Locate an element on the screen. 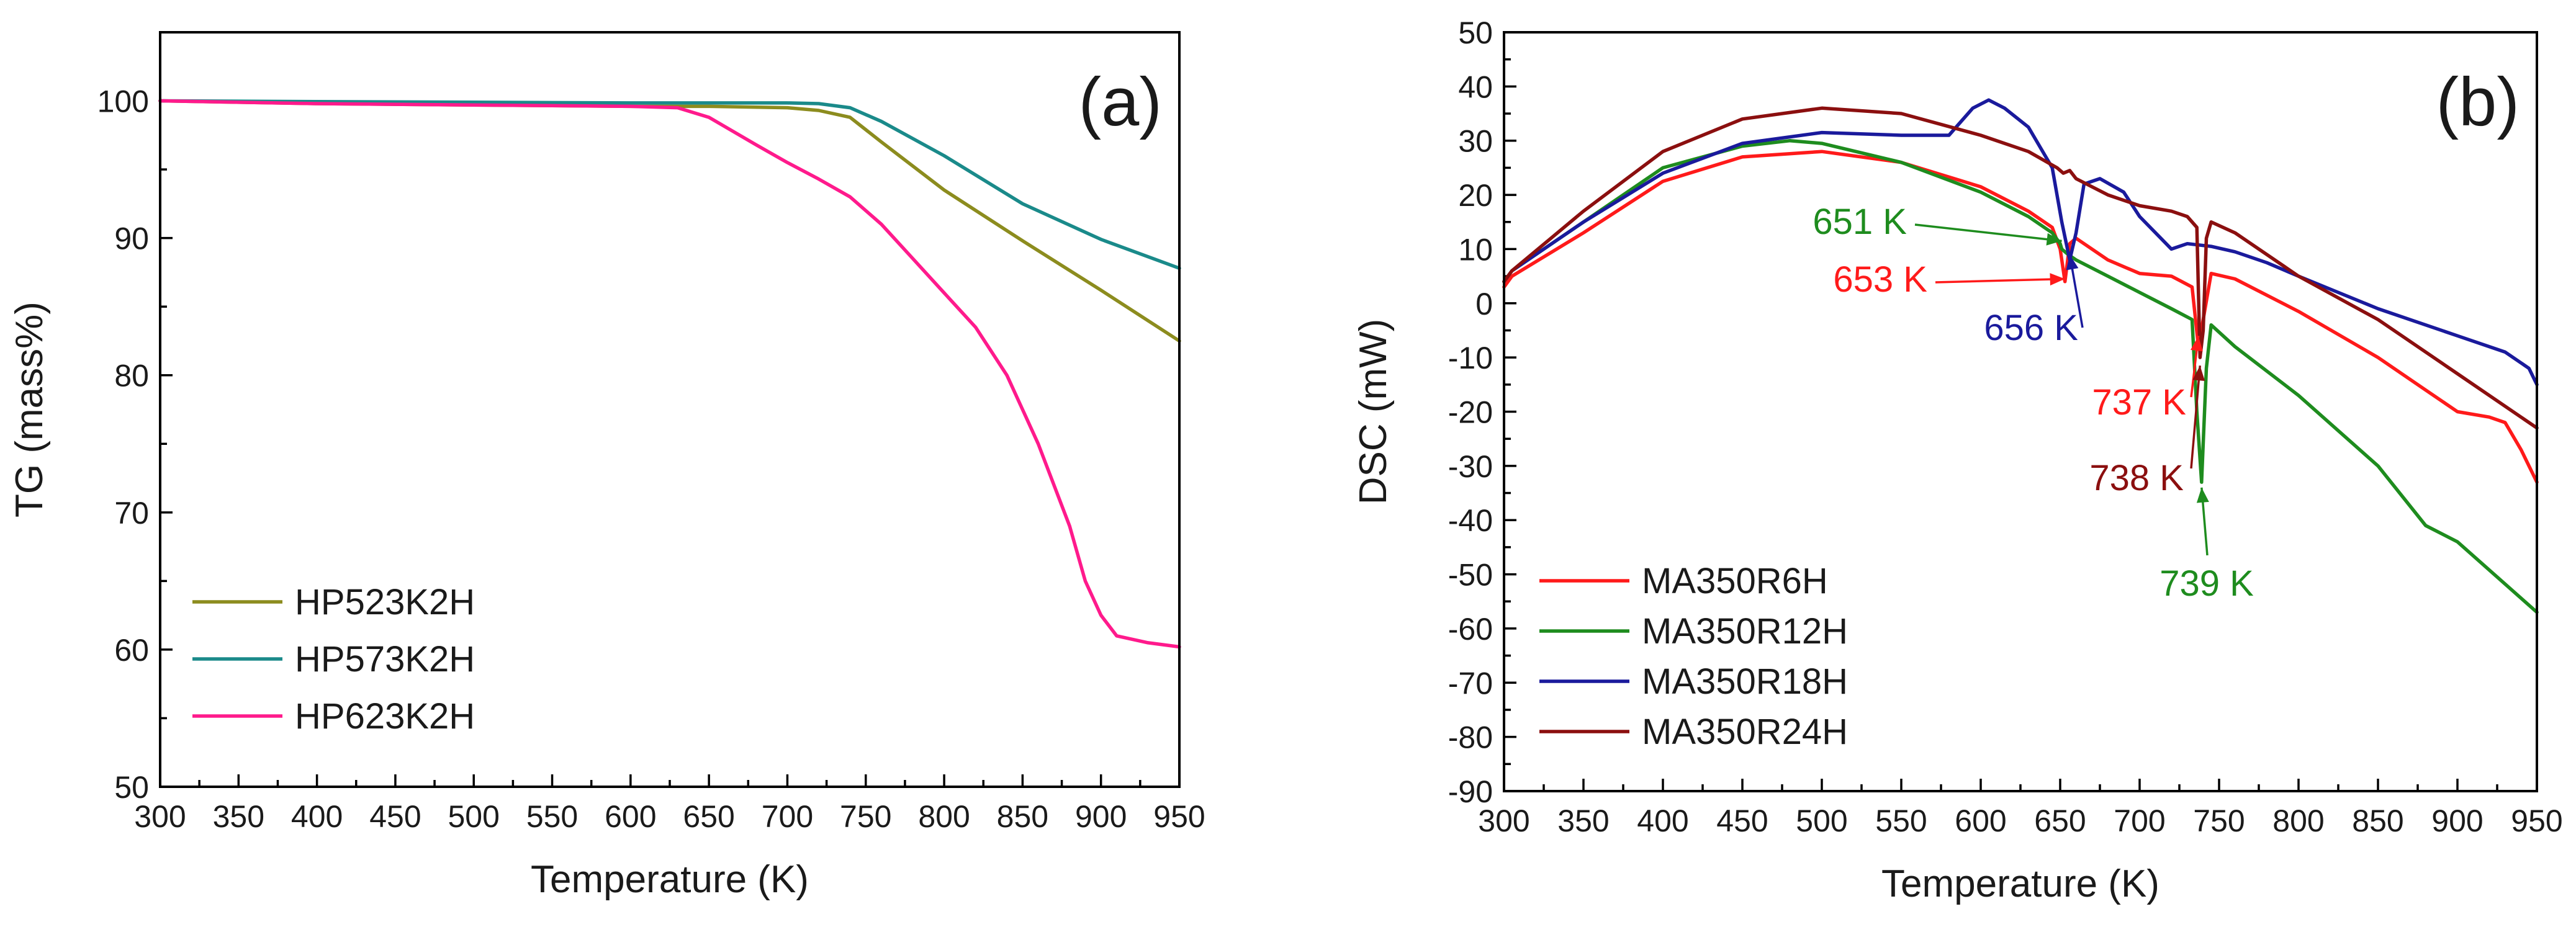  y-tick-label: 80 is located at coordinates (131, 376).